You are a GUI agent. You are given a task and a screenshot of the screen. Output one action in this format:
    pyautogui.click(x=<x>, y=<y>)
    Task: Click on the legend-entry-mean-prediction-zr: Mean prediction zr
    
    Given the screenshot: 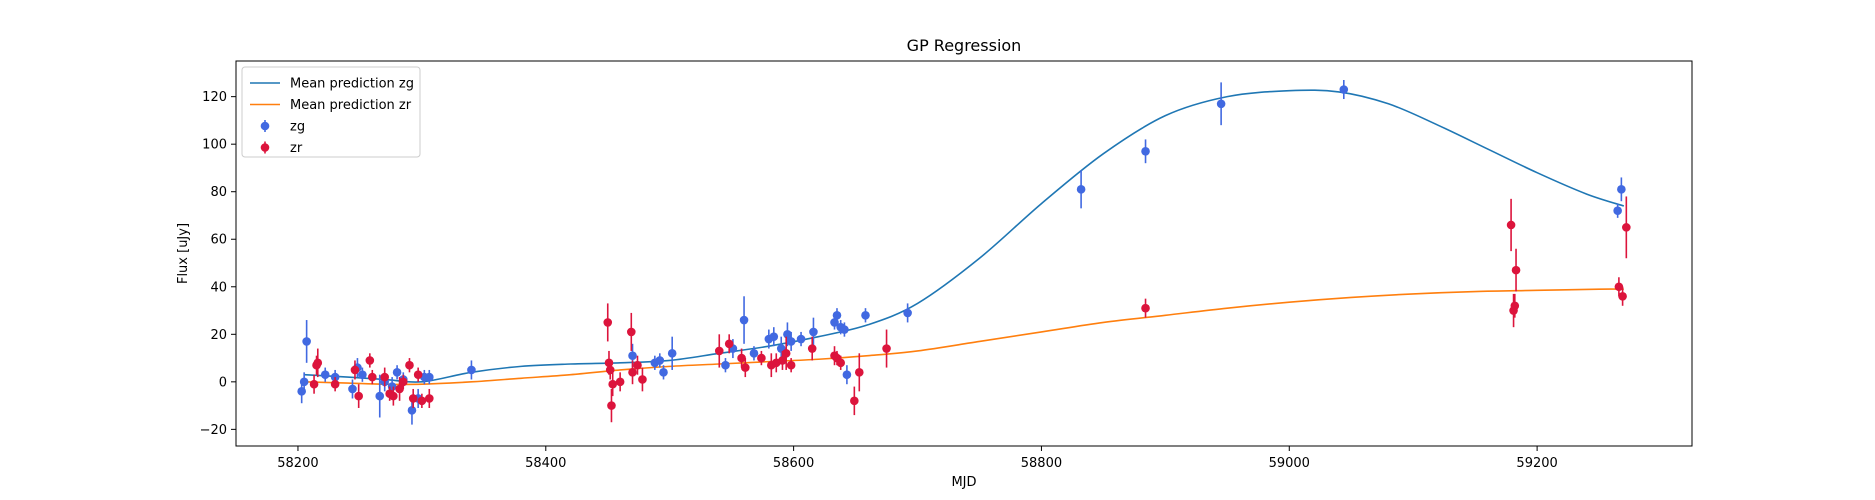 What is the action you would take?
    pyautogui.click(x=331, y=105)
    